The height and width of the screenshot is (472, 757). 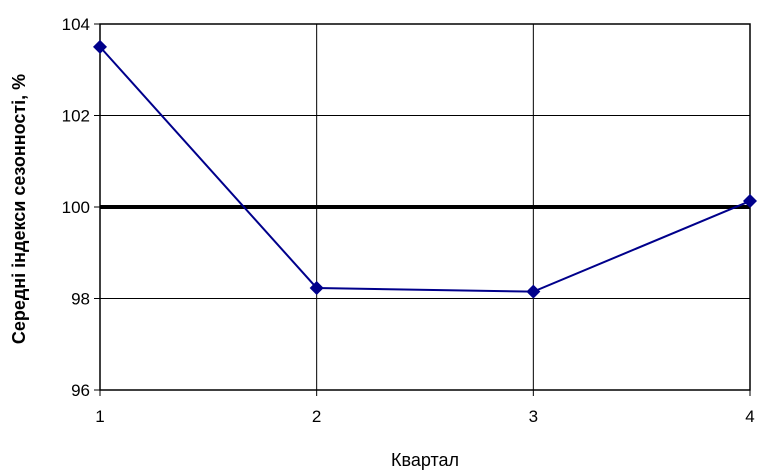 I want to click on y-tick-label: 98, so click(x=80, y=299).